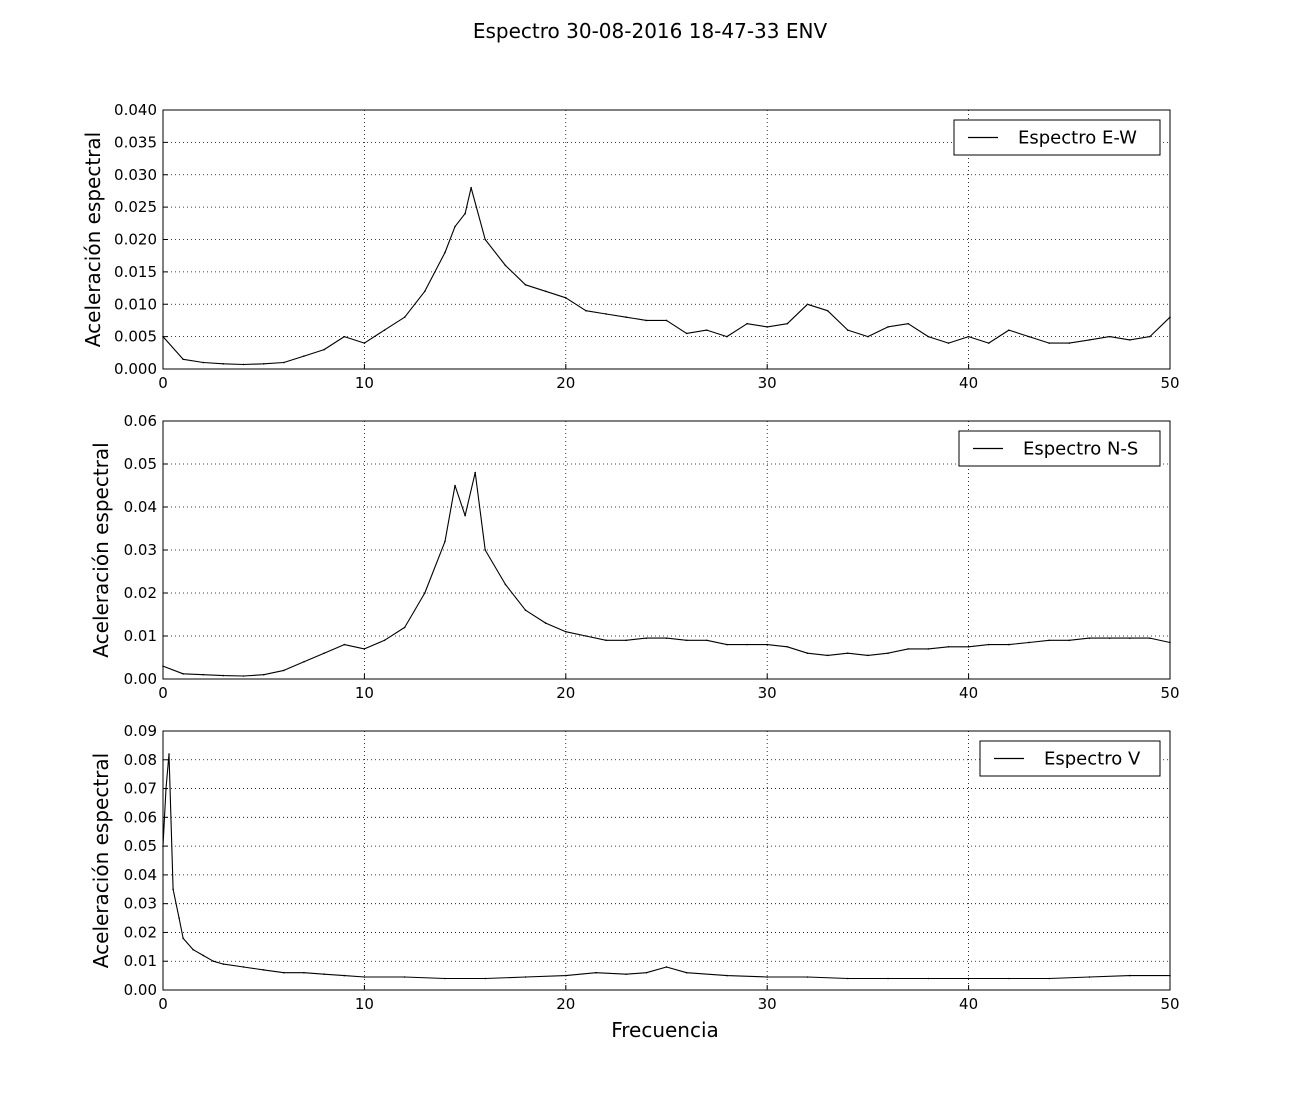  Describe the element at coordinates (135, 142) in the screenshot. I see `y-tick-label: 0.035` at that location.